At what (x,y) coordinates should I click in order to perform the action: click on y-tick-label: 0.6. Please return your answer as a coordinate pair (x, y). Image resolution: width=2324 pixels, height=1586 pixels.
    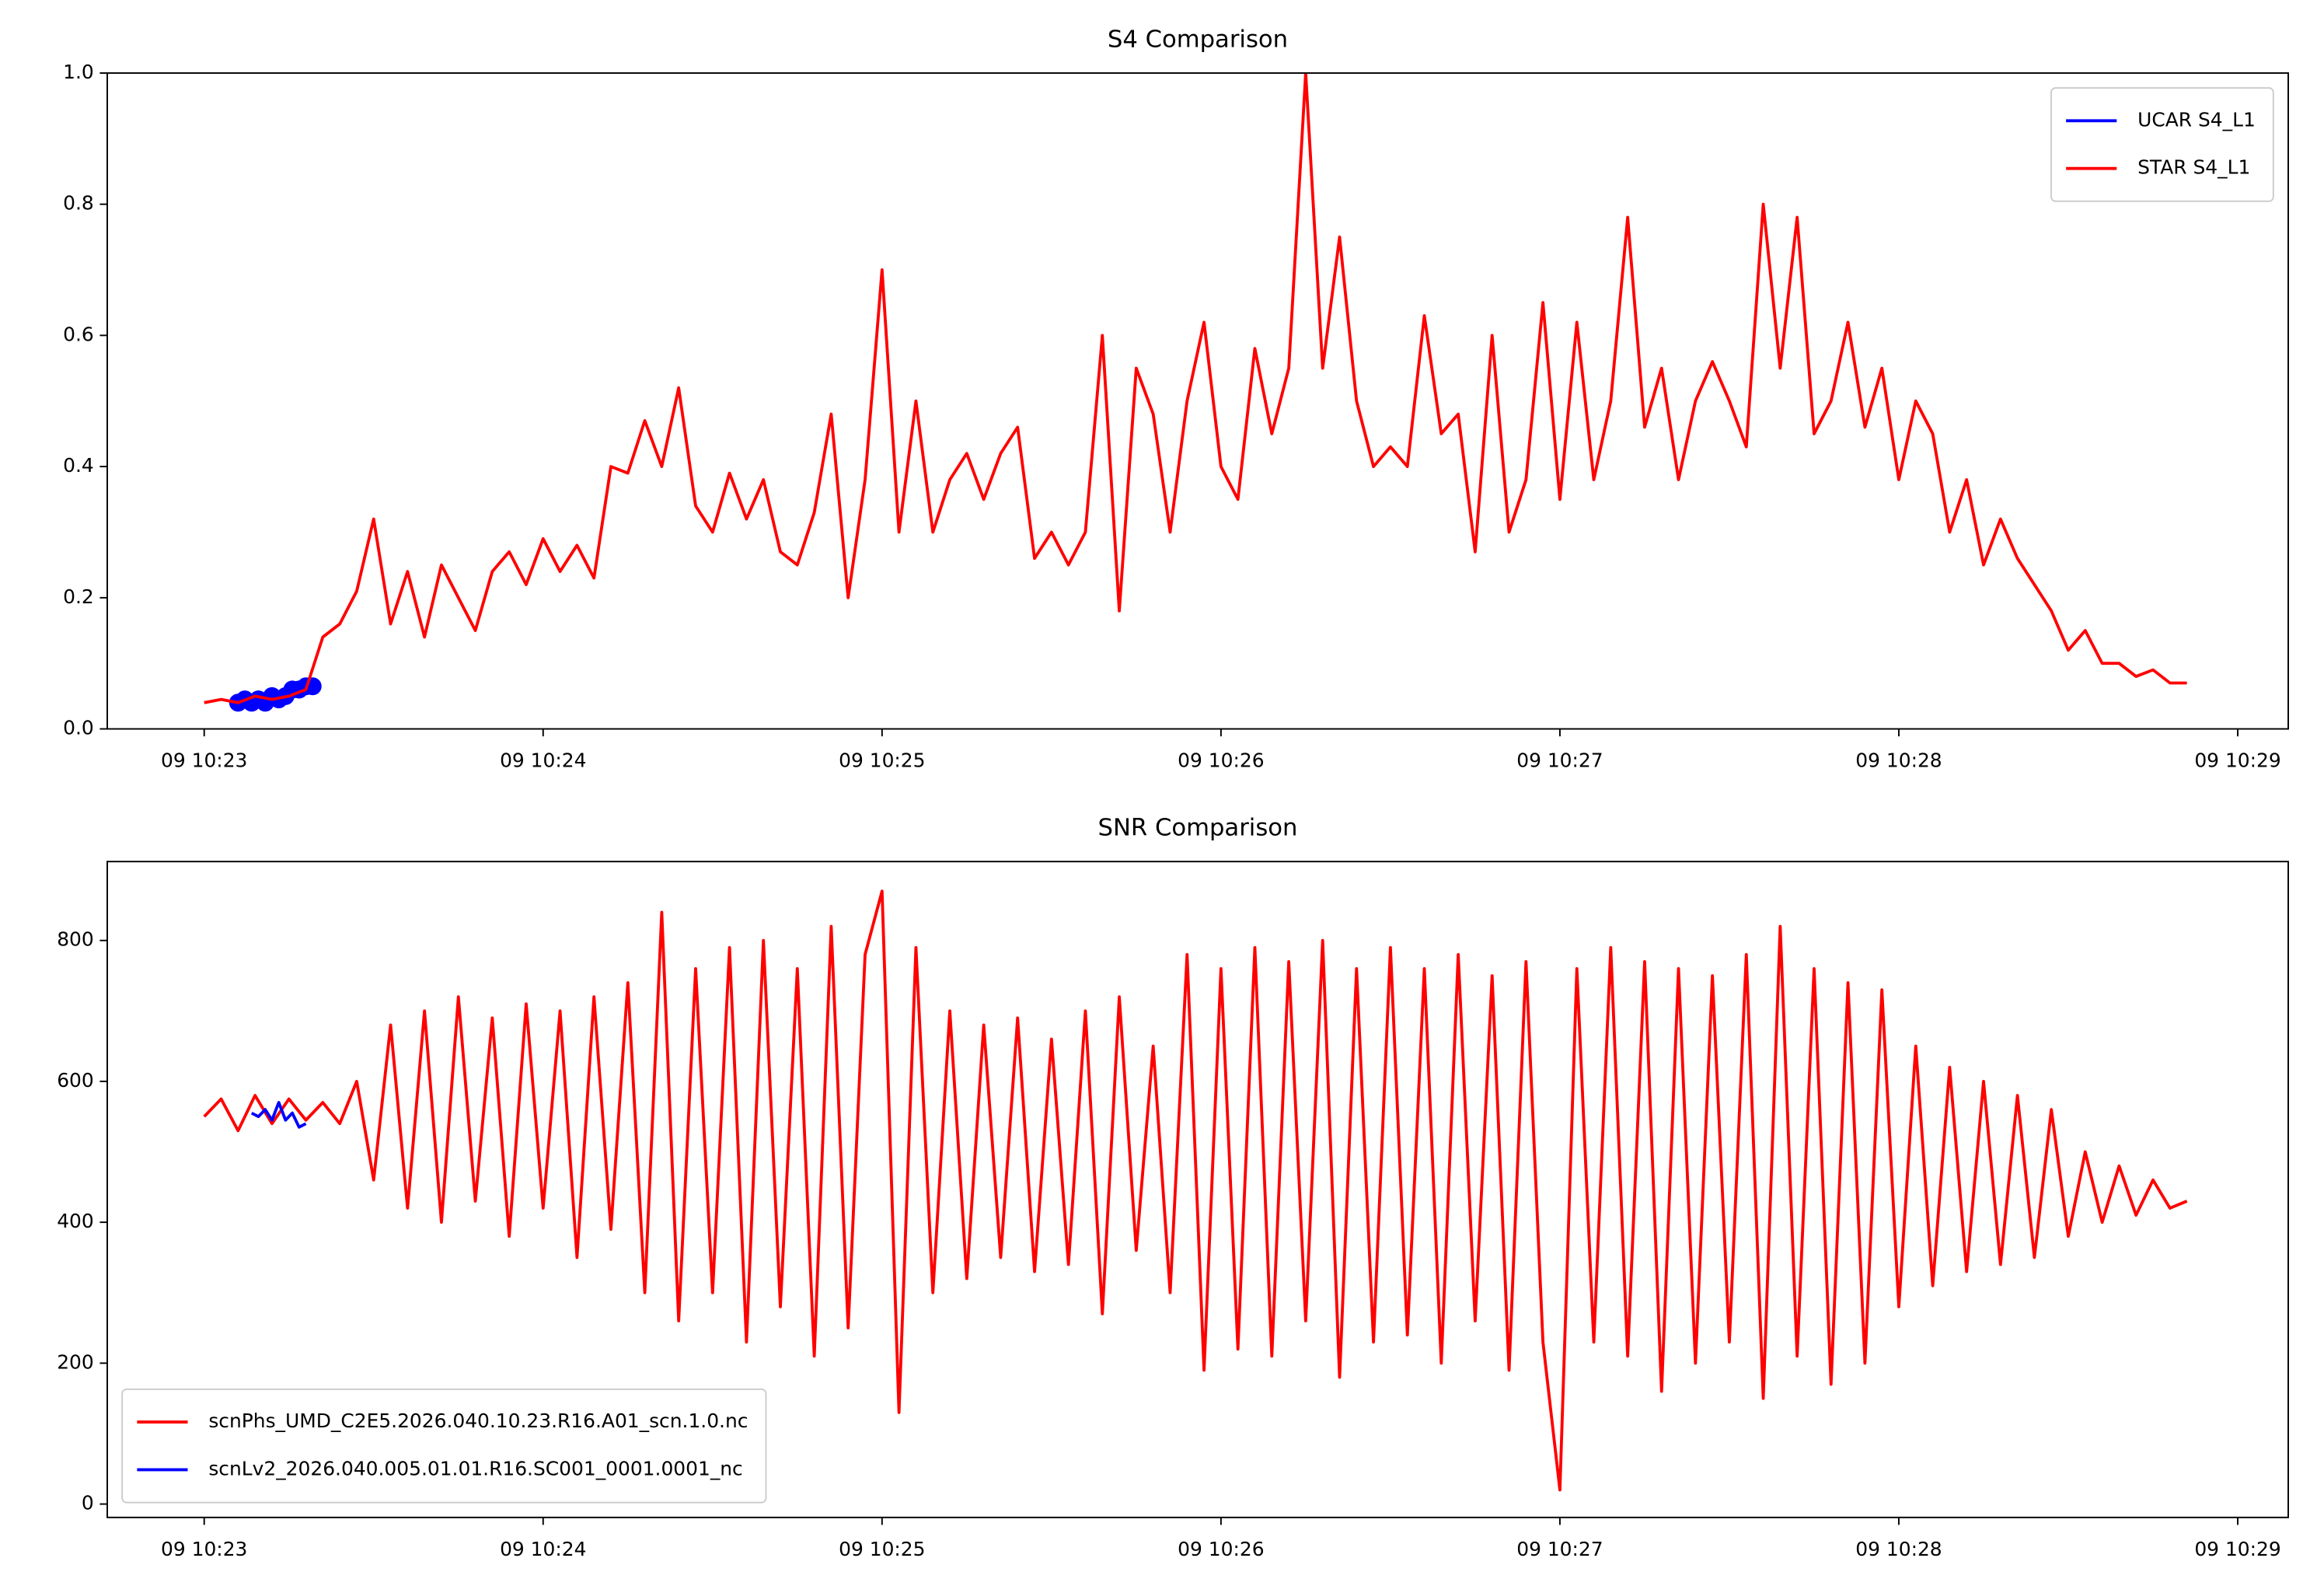
    Looking at the image, I should click on (78, 334).